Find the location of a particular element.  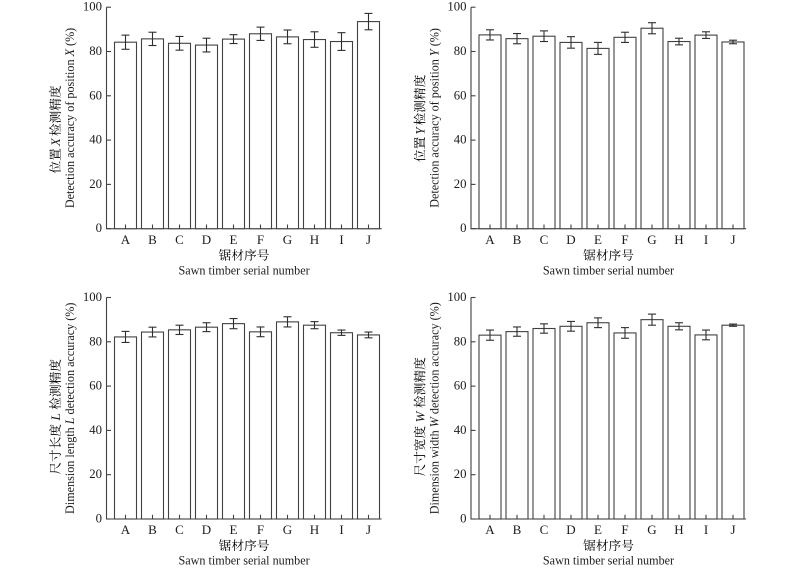

svg-text: Y is located at coordinates (419, 130).